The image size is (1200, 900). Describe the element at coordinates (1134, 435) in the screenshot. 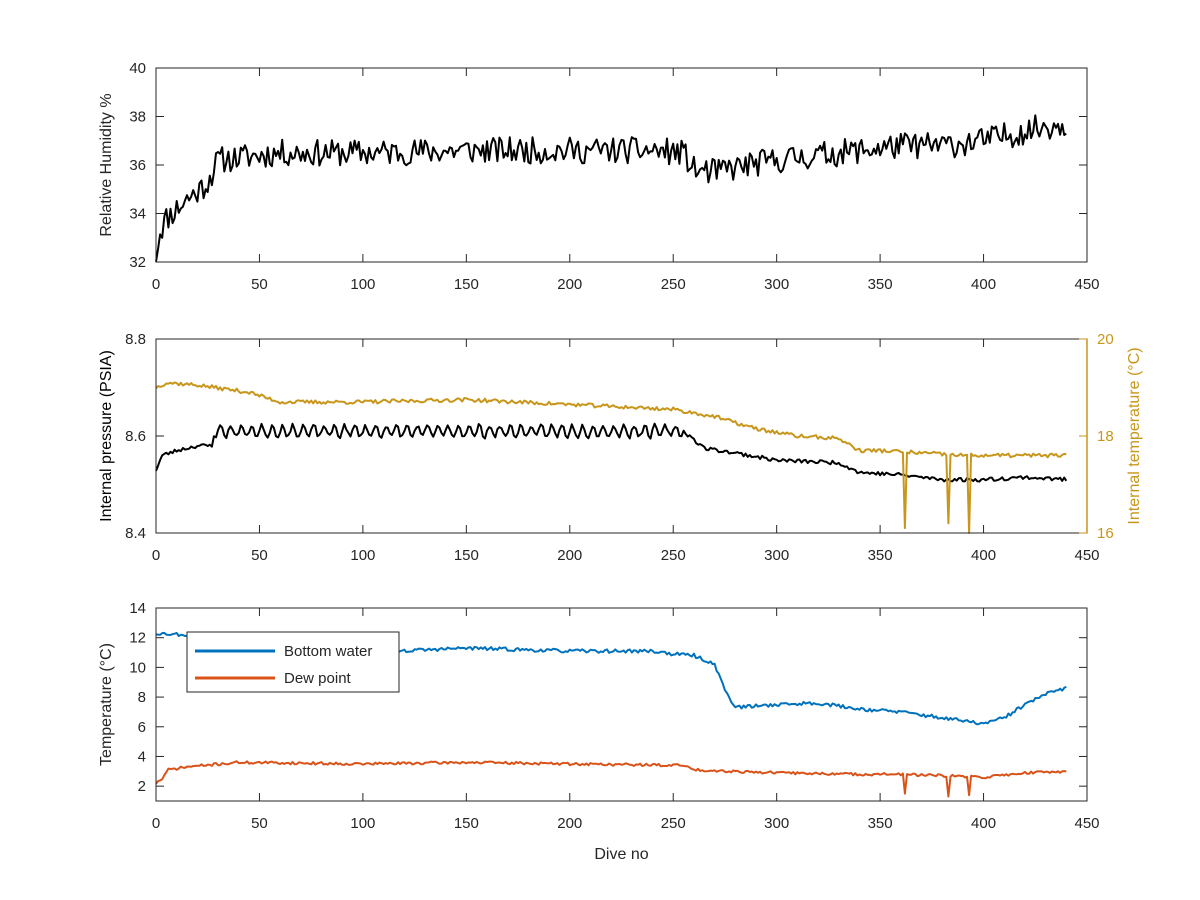

I see `y-axis-label-right: Internal temperature (°C)` at that location.